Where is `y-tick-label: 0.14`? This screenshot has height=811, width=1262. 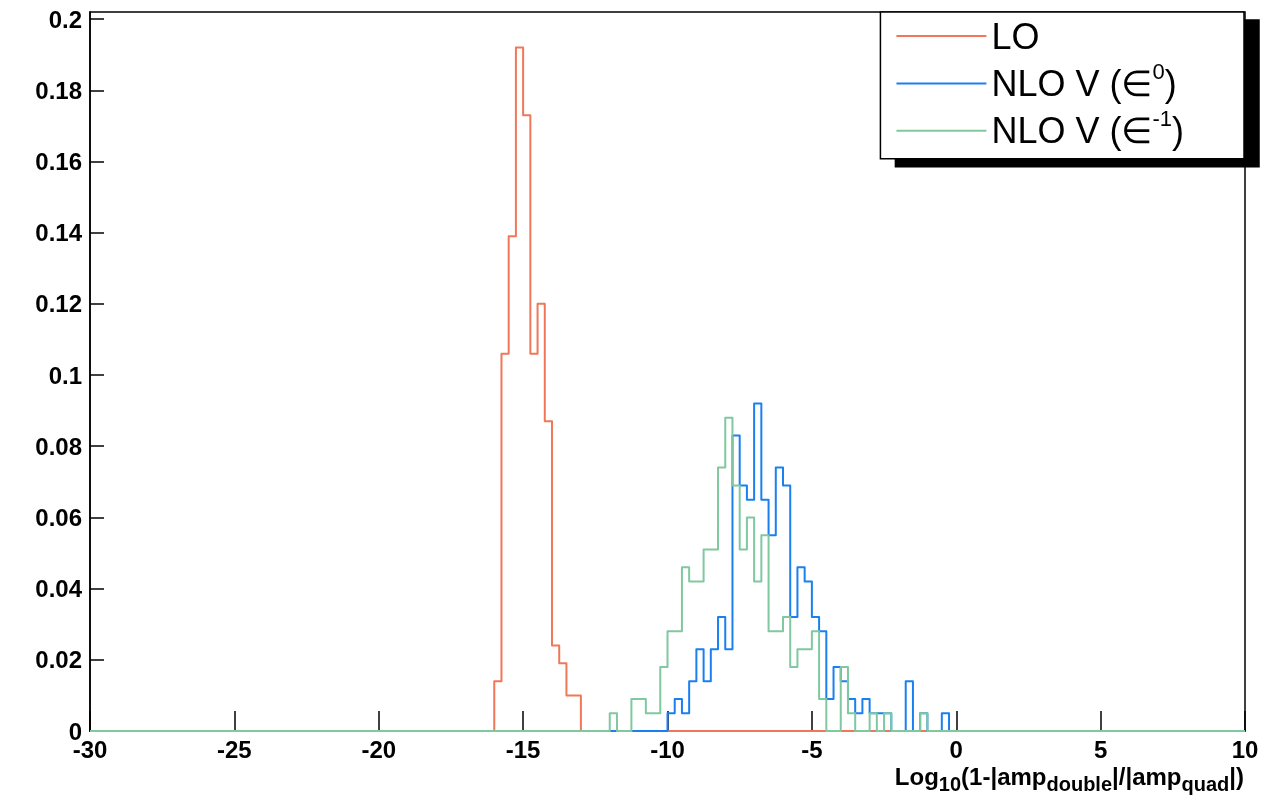
y-tick-label: 0.14 is located at coordinates (59, 233).